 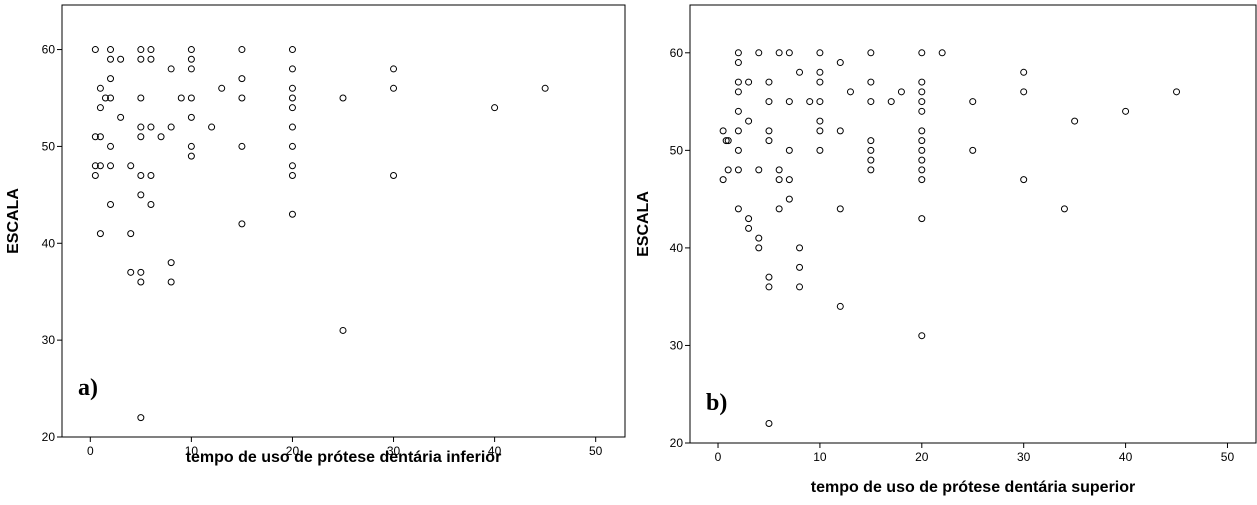 What do you see at coordinates (677, 150) in the screenshot?
I see `y-tick-label: 50` at bounding box center [677, 150].